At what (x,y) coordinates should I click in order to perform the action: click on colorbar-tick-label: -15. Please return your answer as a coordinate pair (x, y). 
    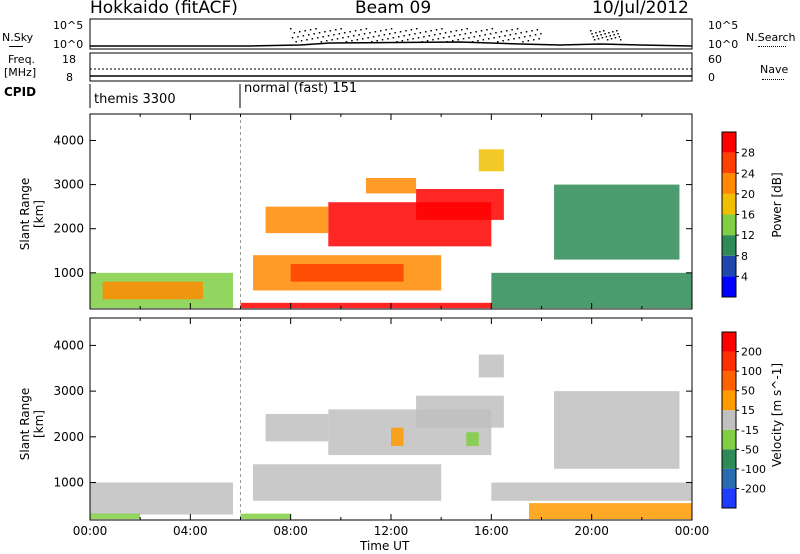
    Looking at the image, I should click on (750, 430).